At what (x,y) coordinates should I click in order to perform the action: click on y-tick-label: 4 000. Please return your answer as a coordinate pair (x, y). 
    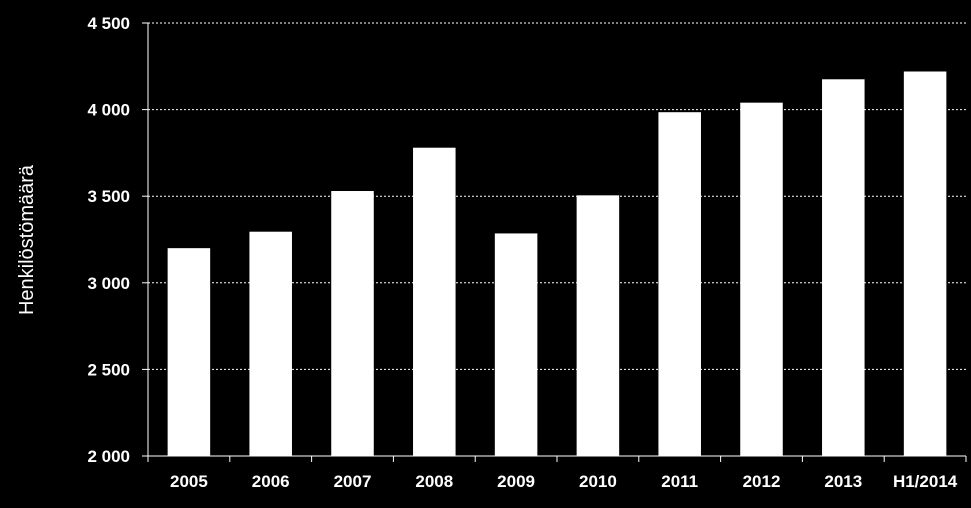
    Looking at the image, I should click on (108, 110).